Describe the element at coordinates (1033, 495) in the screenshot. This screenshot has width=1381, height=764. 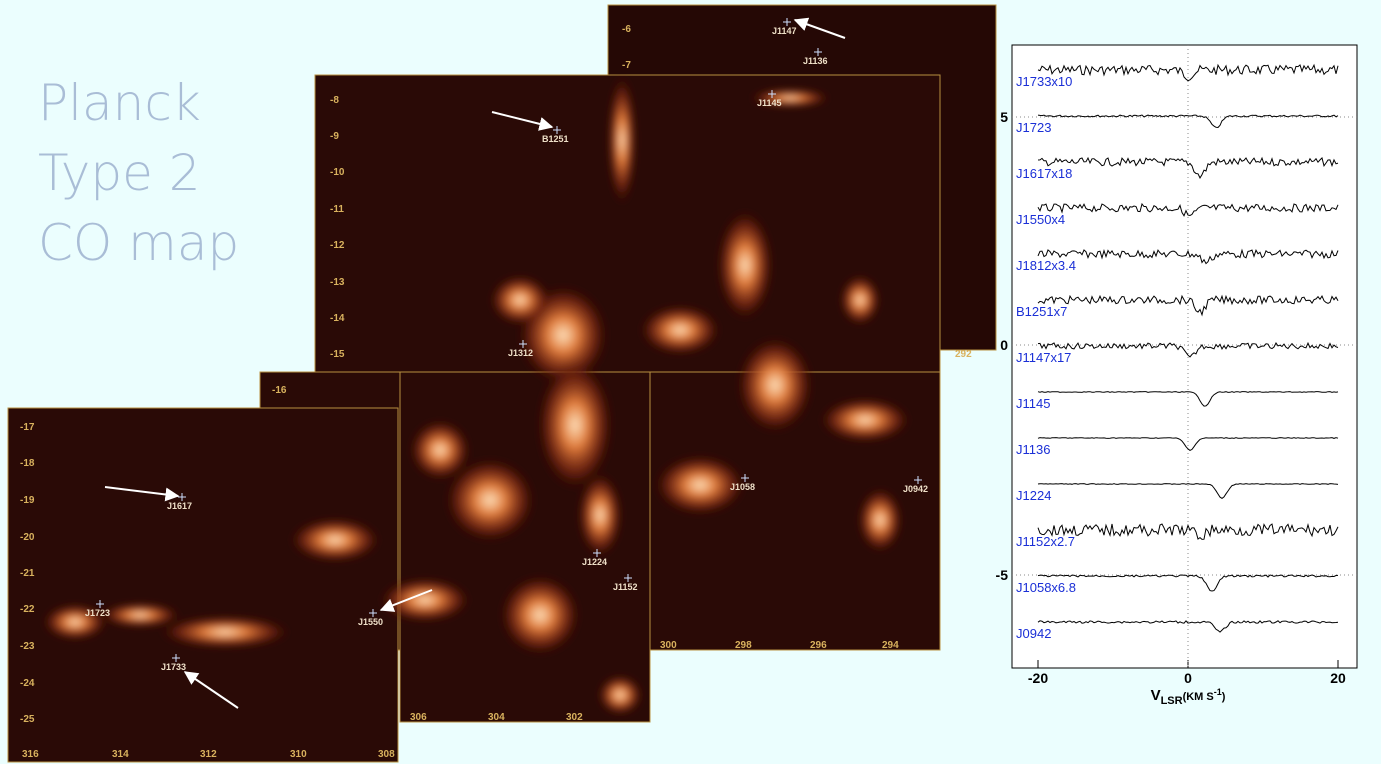
I see `spectrum-label: J1224` at that location.